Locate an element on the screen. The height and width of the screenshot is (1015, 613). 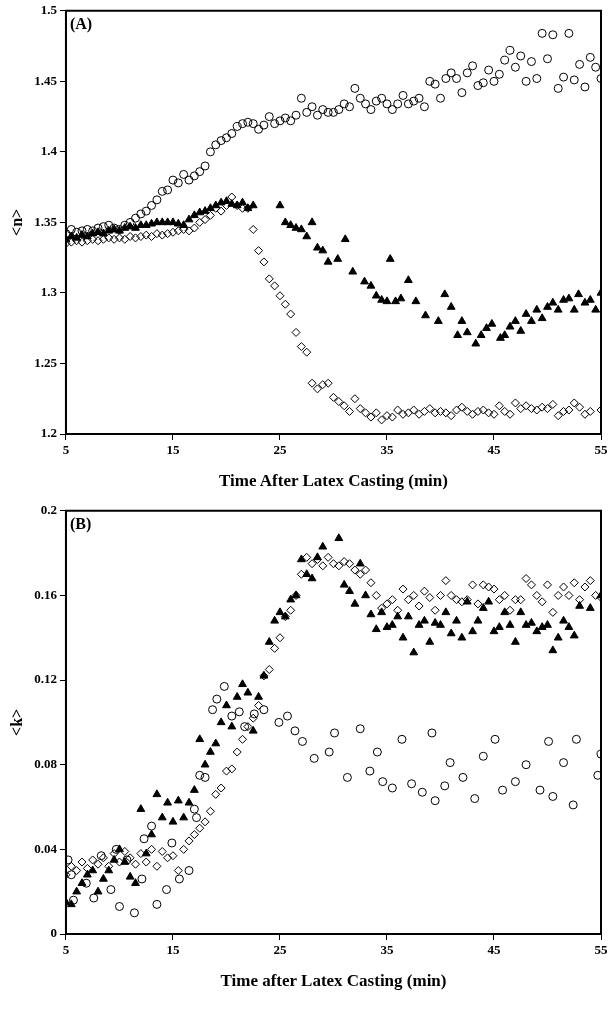
y-tick-label: 1.3 is located at coordinates (49, 292).